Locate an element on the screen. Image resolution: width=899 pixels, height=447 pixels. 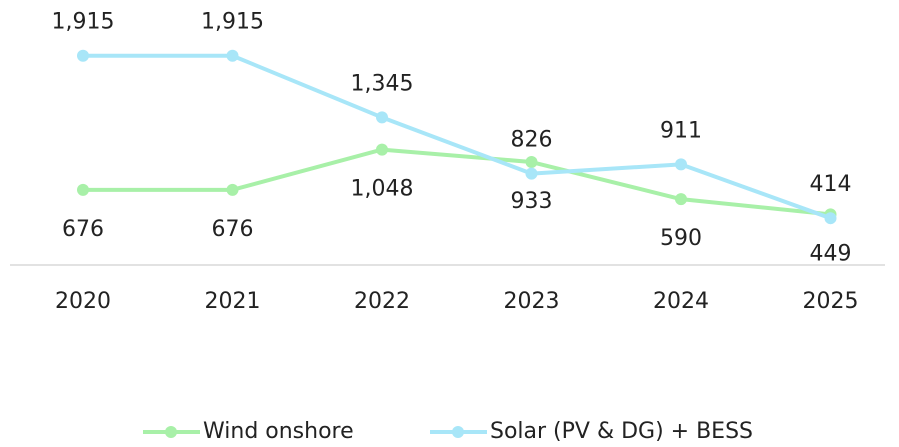
x-tick-label: 2022 is located at coordinates (382, 301).